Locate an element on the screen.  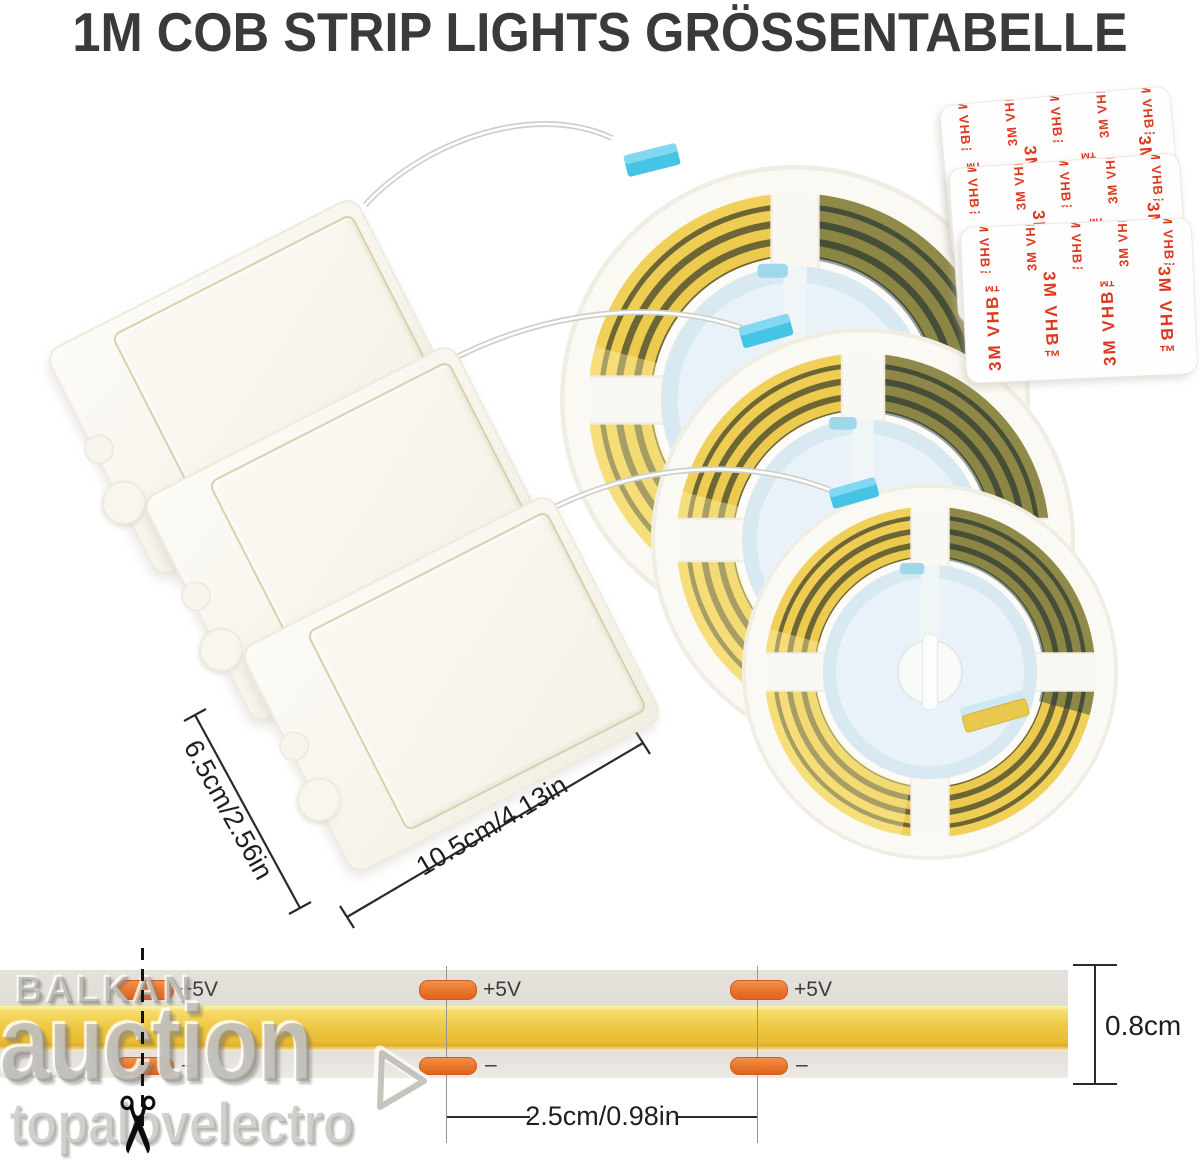
scissors-icon: ✂ is located at coordinates (136, 1125).